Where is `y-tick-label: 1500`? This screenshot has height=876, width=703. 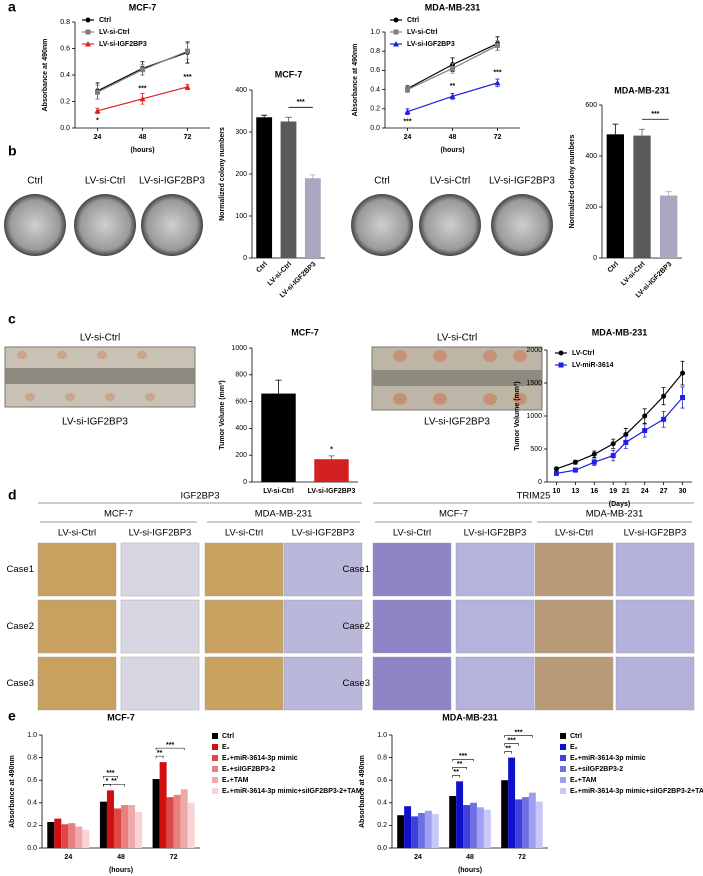 y-tick-label: 1500 is located at coordinates (534, 383).